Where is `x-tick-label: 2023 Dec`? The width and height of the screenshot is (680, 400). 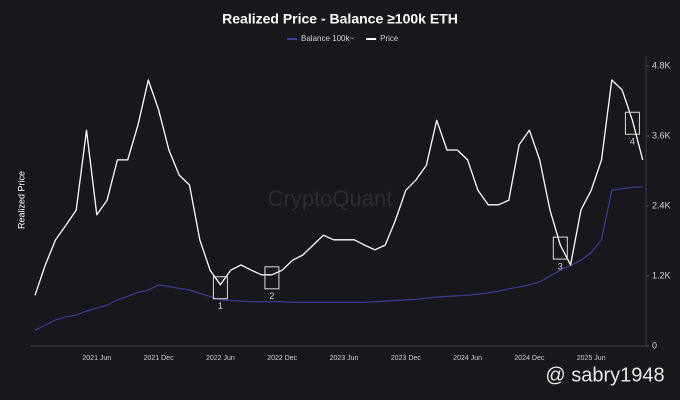
x-tick-label: 2023 Dec is located at coordinates (406, 358).